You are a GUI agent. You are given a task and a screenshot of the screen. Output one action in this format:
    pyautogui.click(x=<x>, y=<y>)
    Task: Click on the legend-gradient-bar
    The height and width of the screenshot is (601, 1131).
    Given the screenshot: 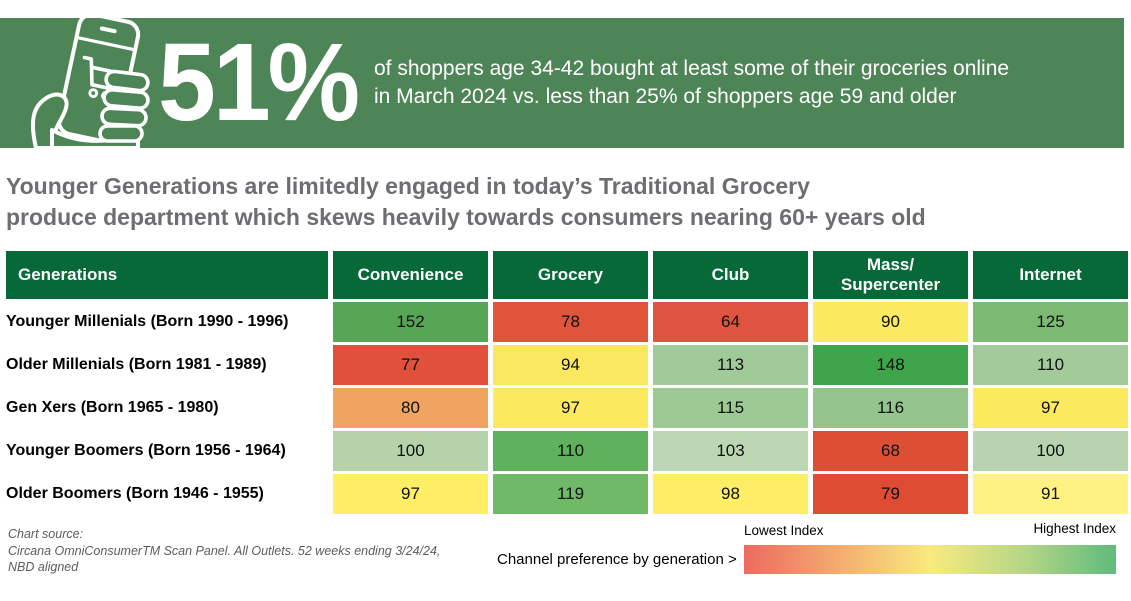 What is the action you would take?
    pyautogui.click(x=930, y=559)
    